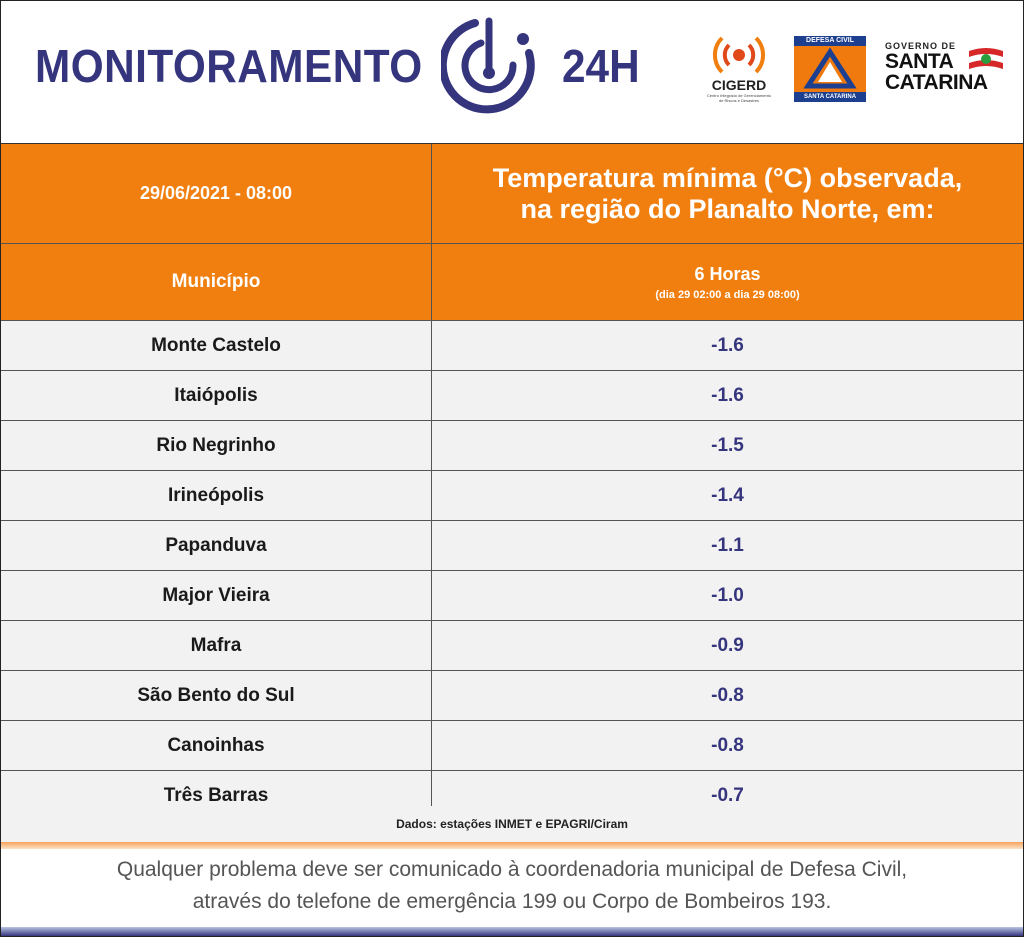 Image resolution: width=1024 pixels, height=937 pixels. What do you see at coordinates (512, 346) in the screenshot?
I see `table-row: Monte Castelo -1.6` at bounding box center [512, 346].